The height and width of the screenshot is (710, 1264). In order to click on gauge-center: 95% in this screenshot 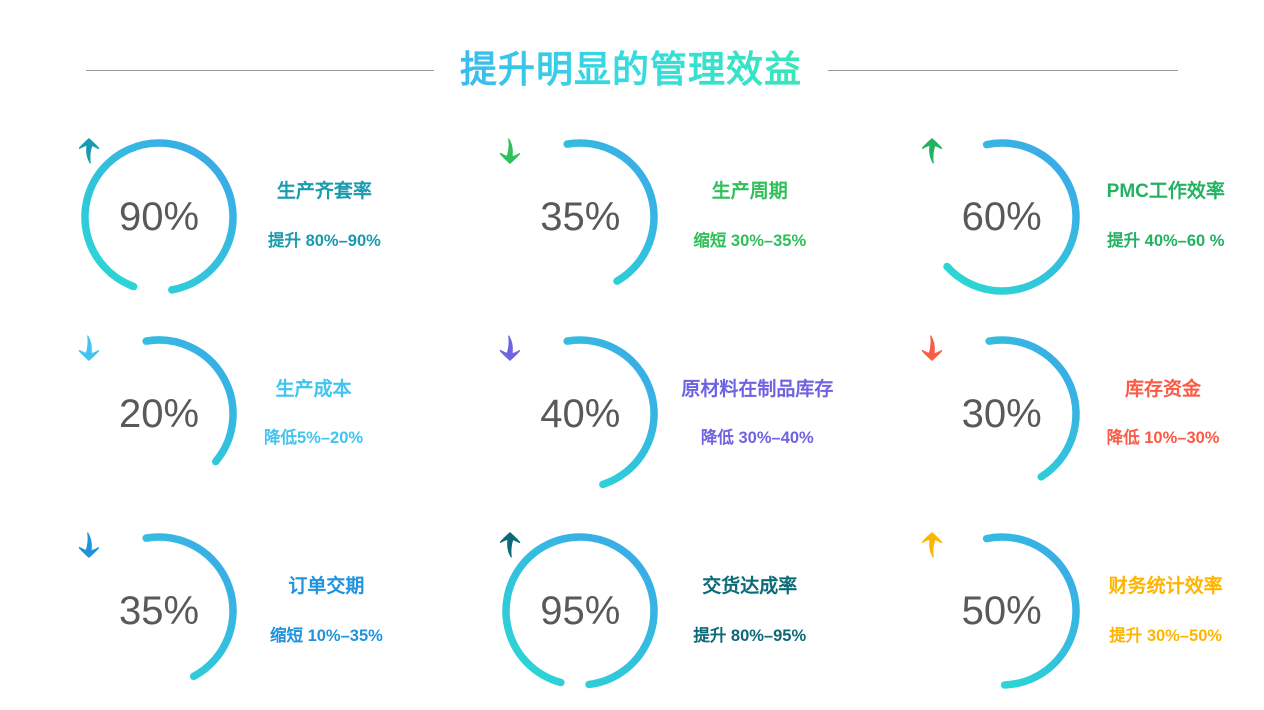, I will do `click(580, 611)`.